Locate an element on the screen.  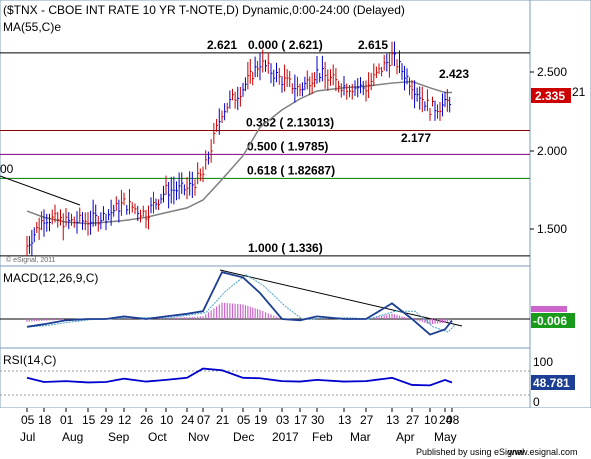
y-tick-2000: 2.000 is located at coordinates (552, 151).